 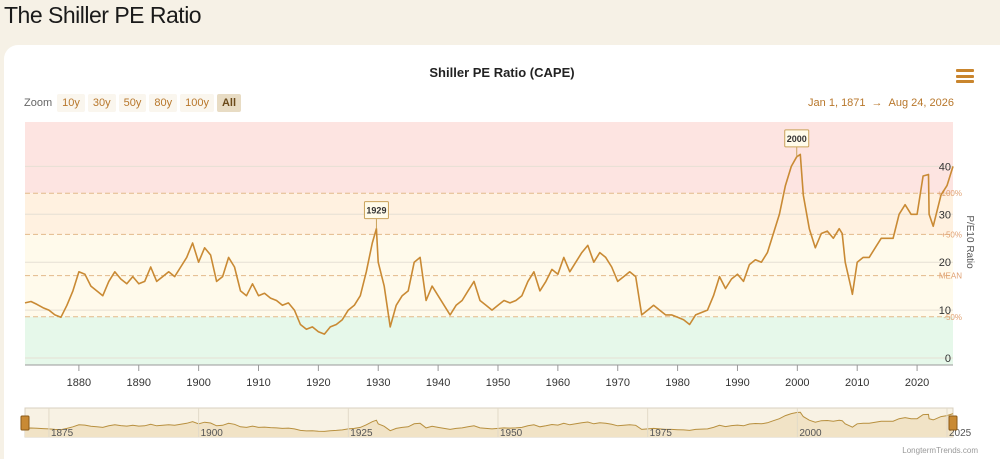 What do you see at coordinates (948, 359) in the screenshot?
I see `y-tick-label: 0` at bounding box center [948, 359].